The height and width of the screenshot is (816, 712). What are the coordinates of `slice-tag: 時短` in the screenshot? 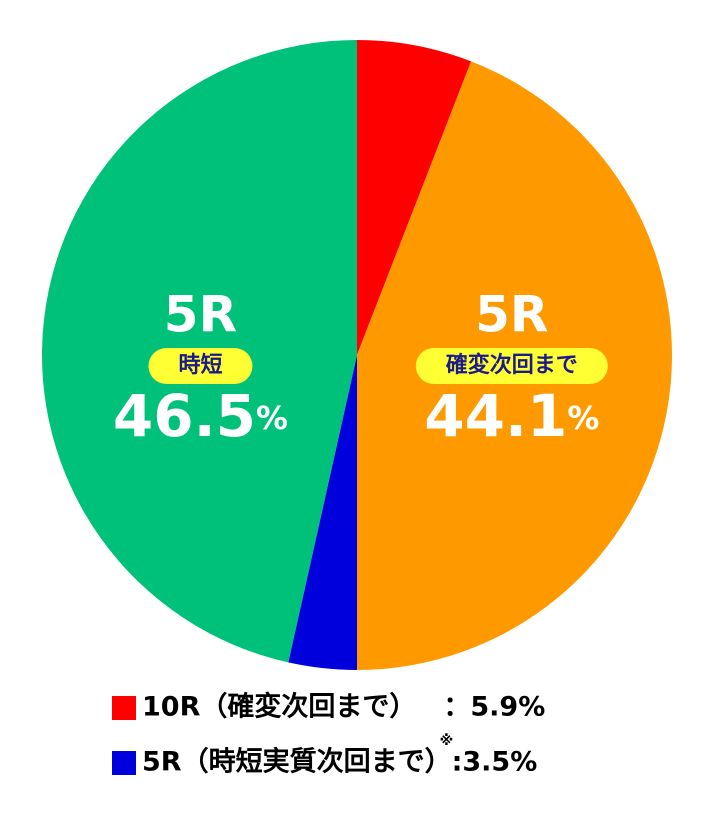 It's located at (200, 365).